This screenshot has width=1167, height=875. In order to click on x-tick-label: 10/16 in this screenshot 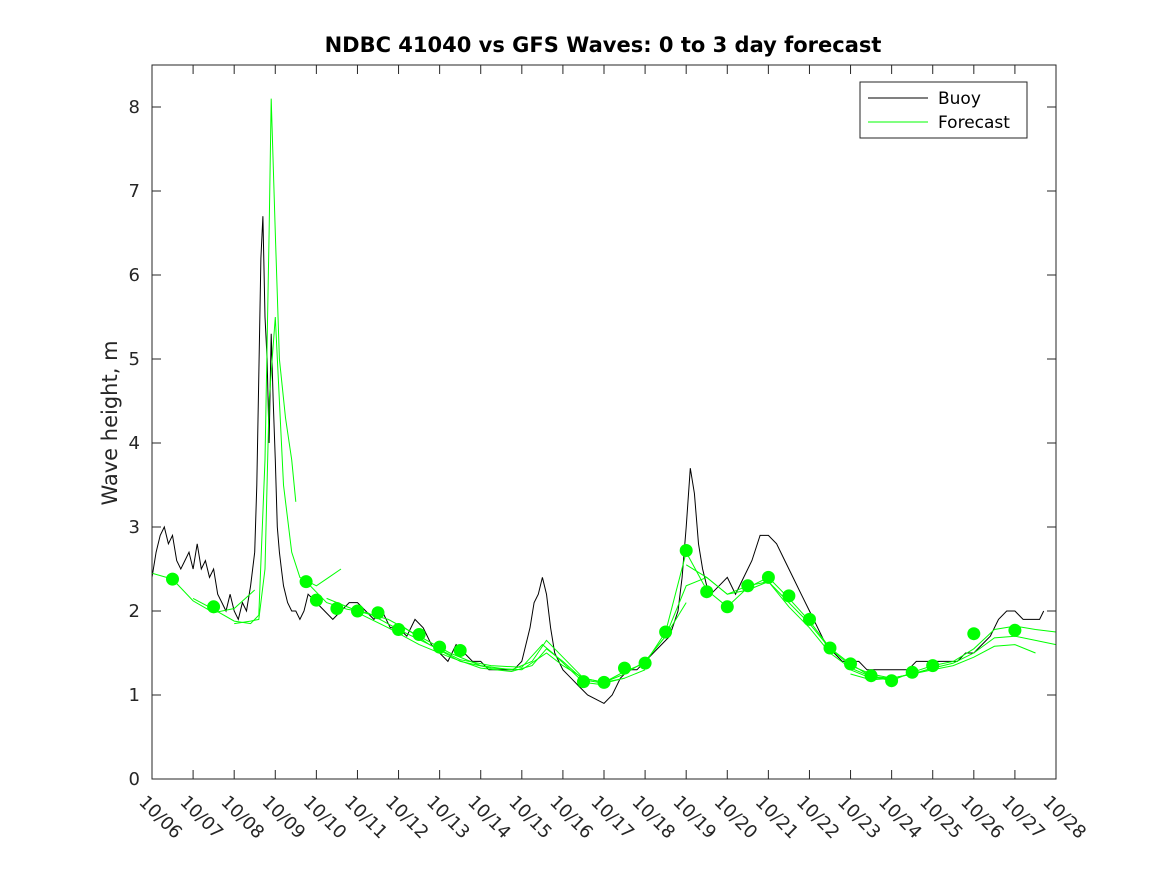, I will do `click(571, 818)`.